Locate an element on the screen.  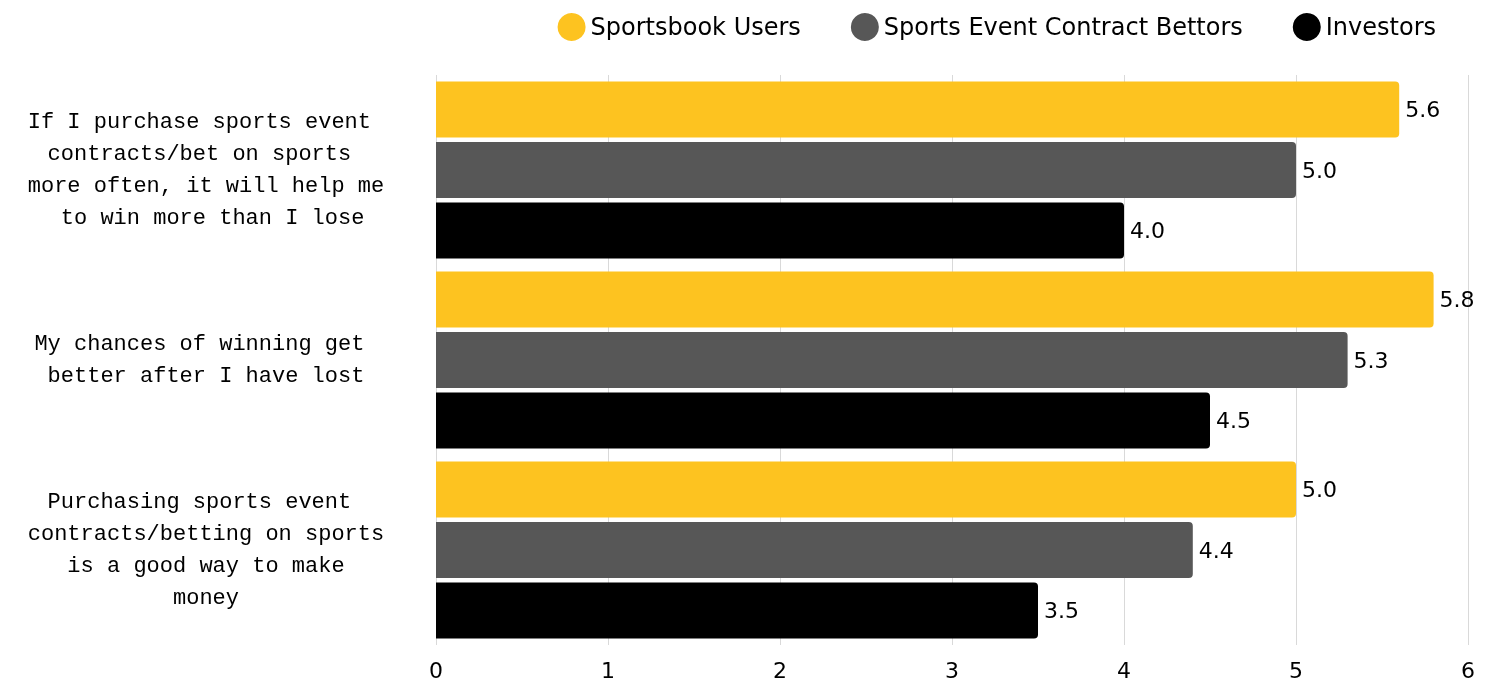
legend-label: Sports Event Contract Bettors is located at coordinates (1063, 27).